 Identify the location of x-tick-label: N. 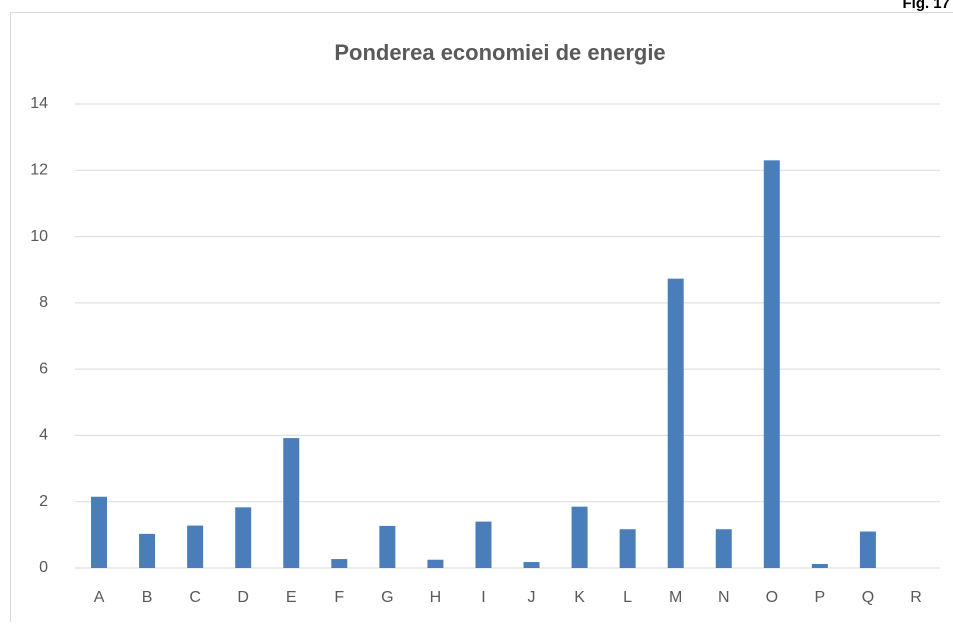
(724, 597).